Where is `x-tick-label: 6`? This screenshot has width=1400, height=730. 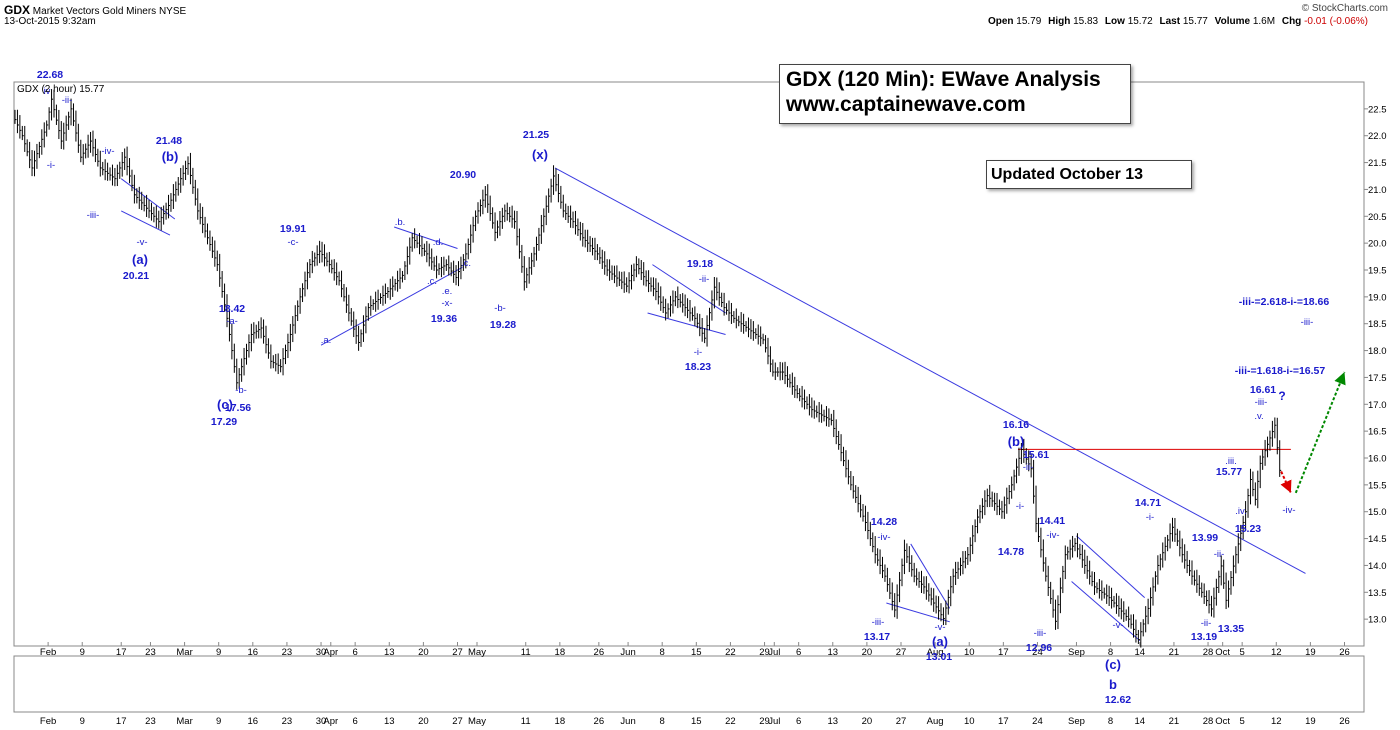
x-tick-label: 6 is located at coordinates (798, 652).